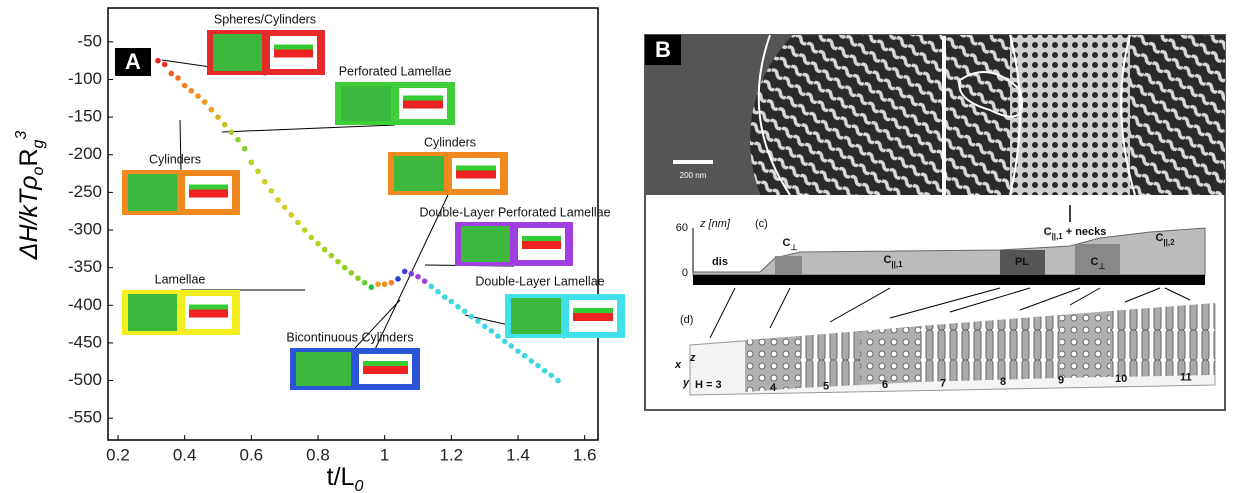  Describe the element at coordinates (943, 383) in the screenshot. I see `h-value: 7` at that location.